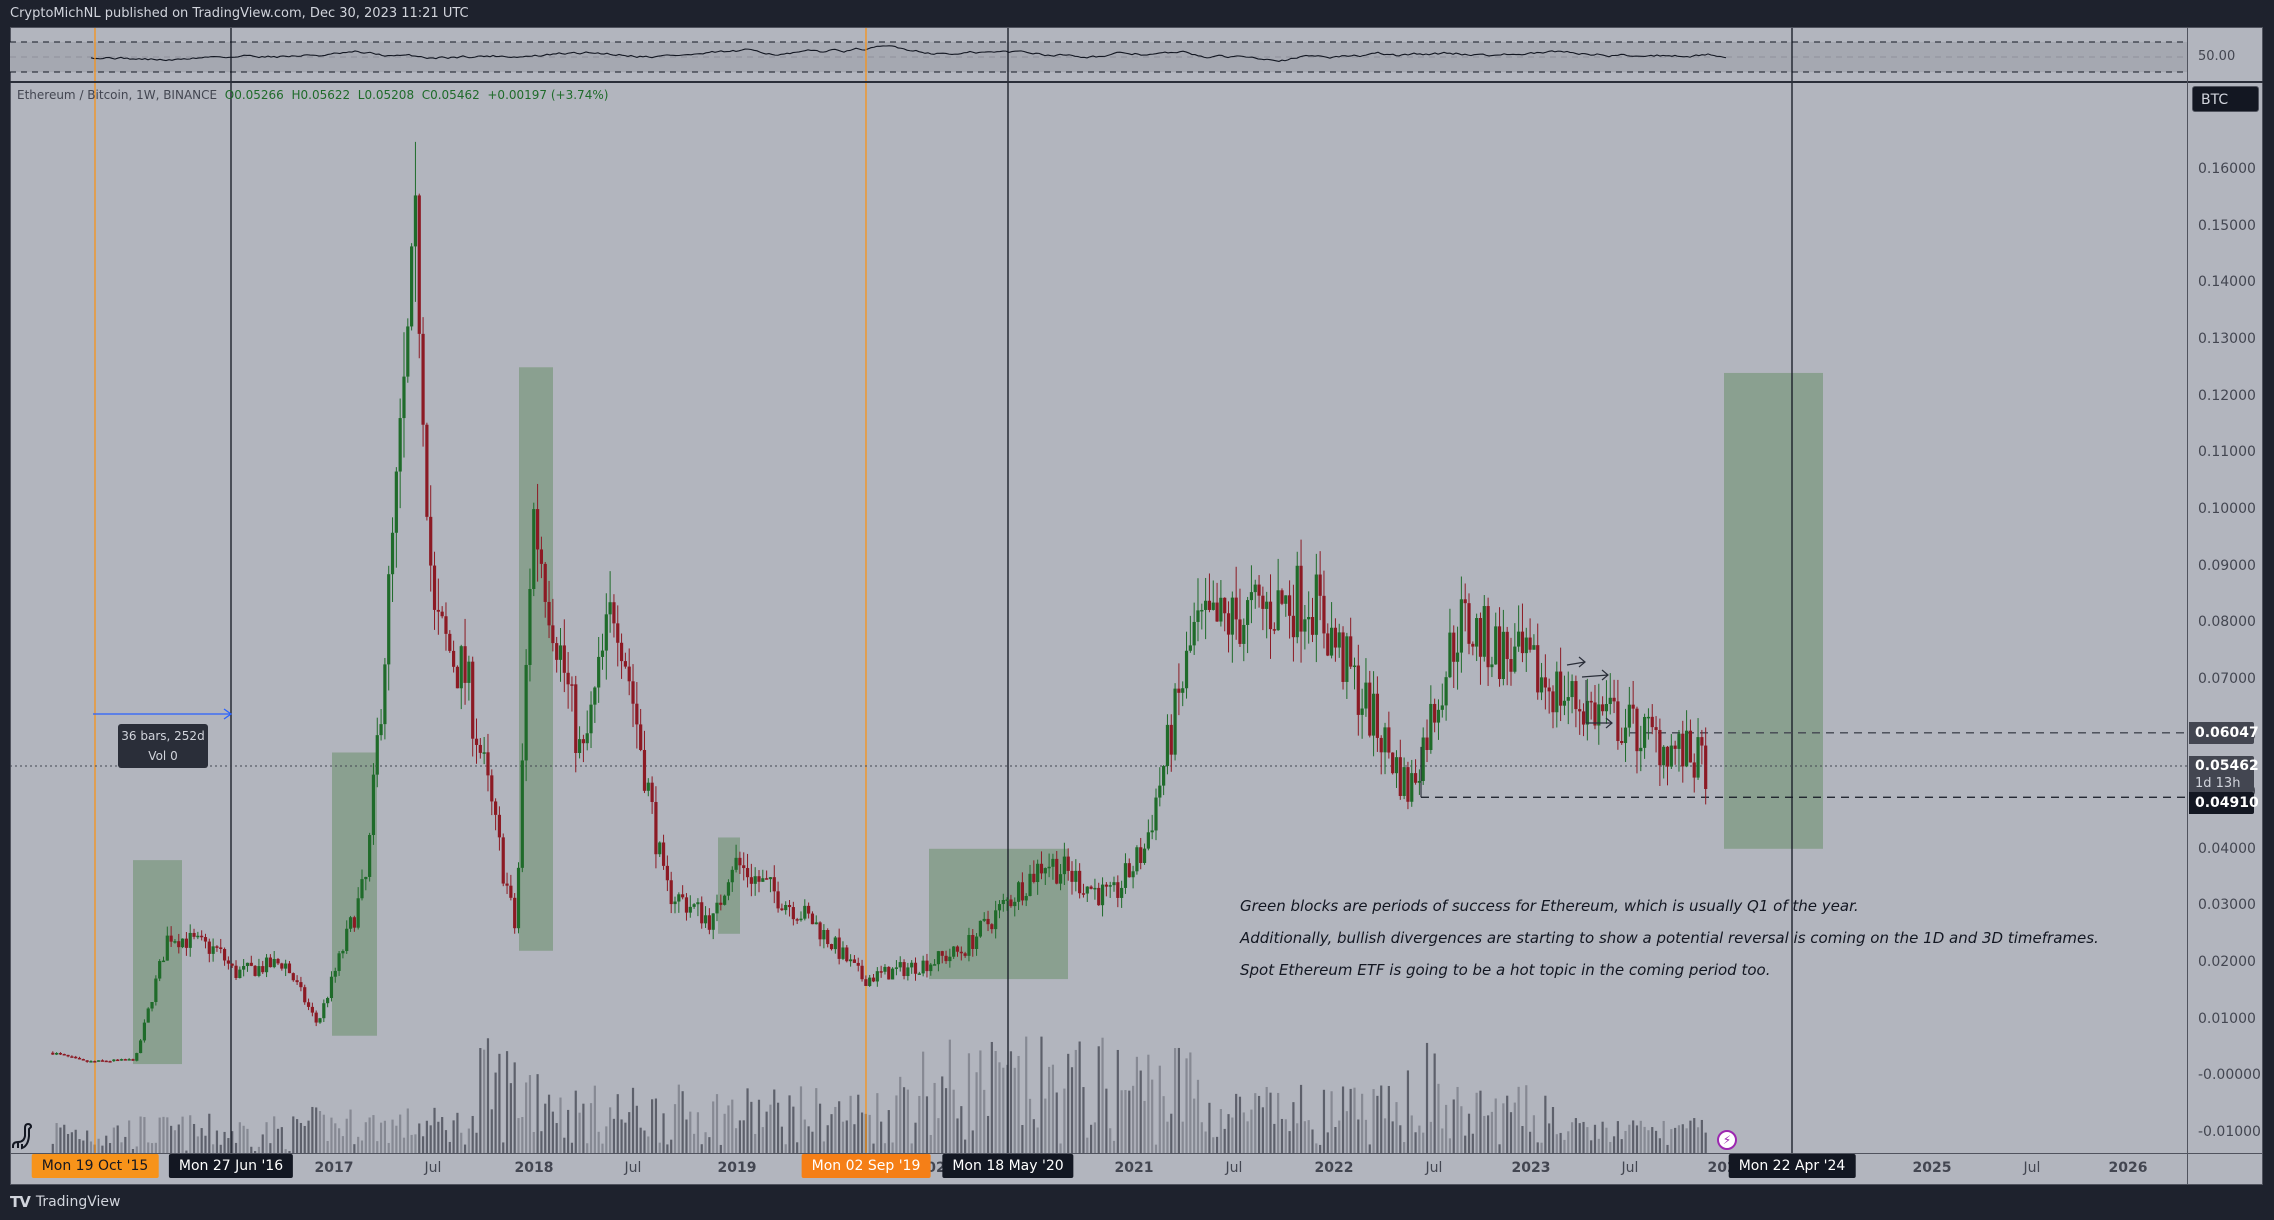 Image resolution: width=2274 pixels, height=1220 pixels. I want to click on price-tick: 0.14000, so click(2227, 282).